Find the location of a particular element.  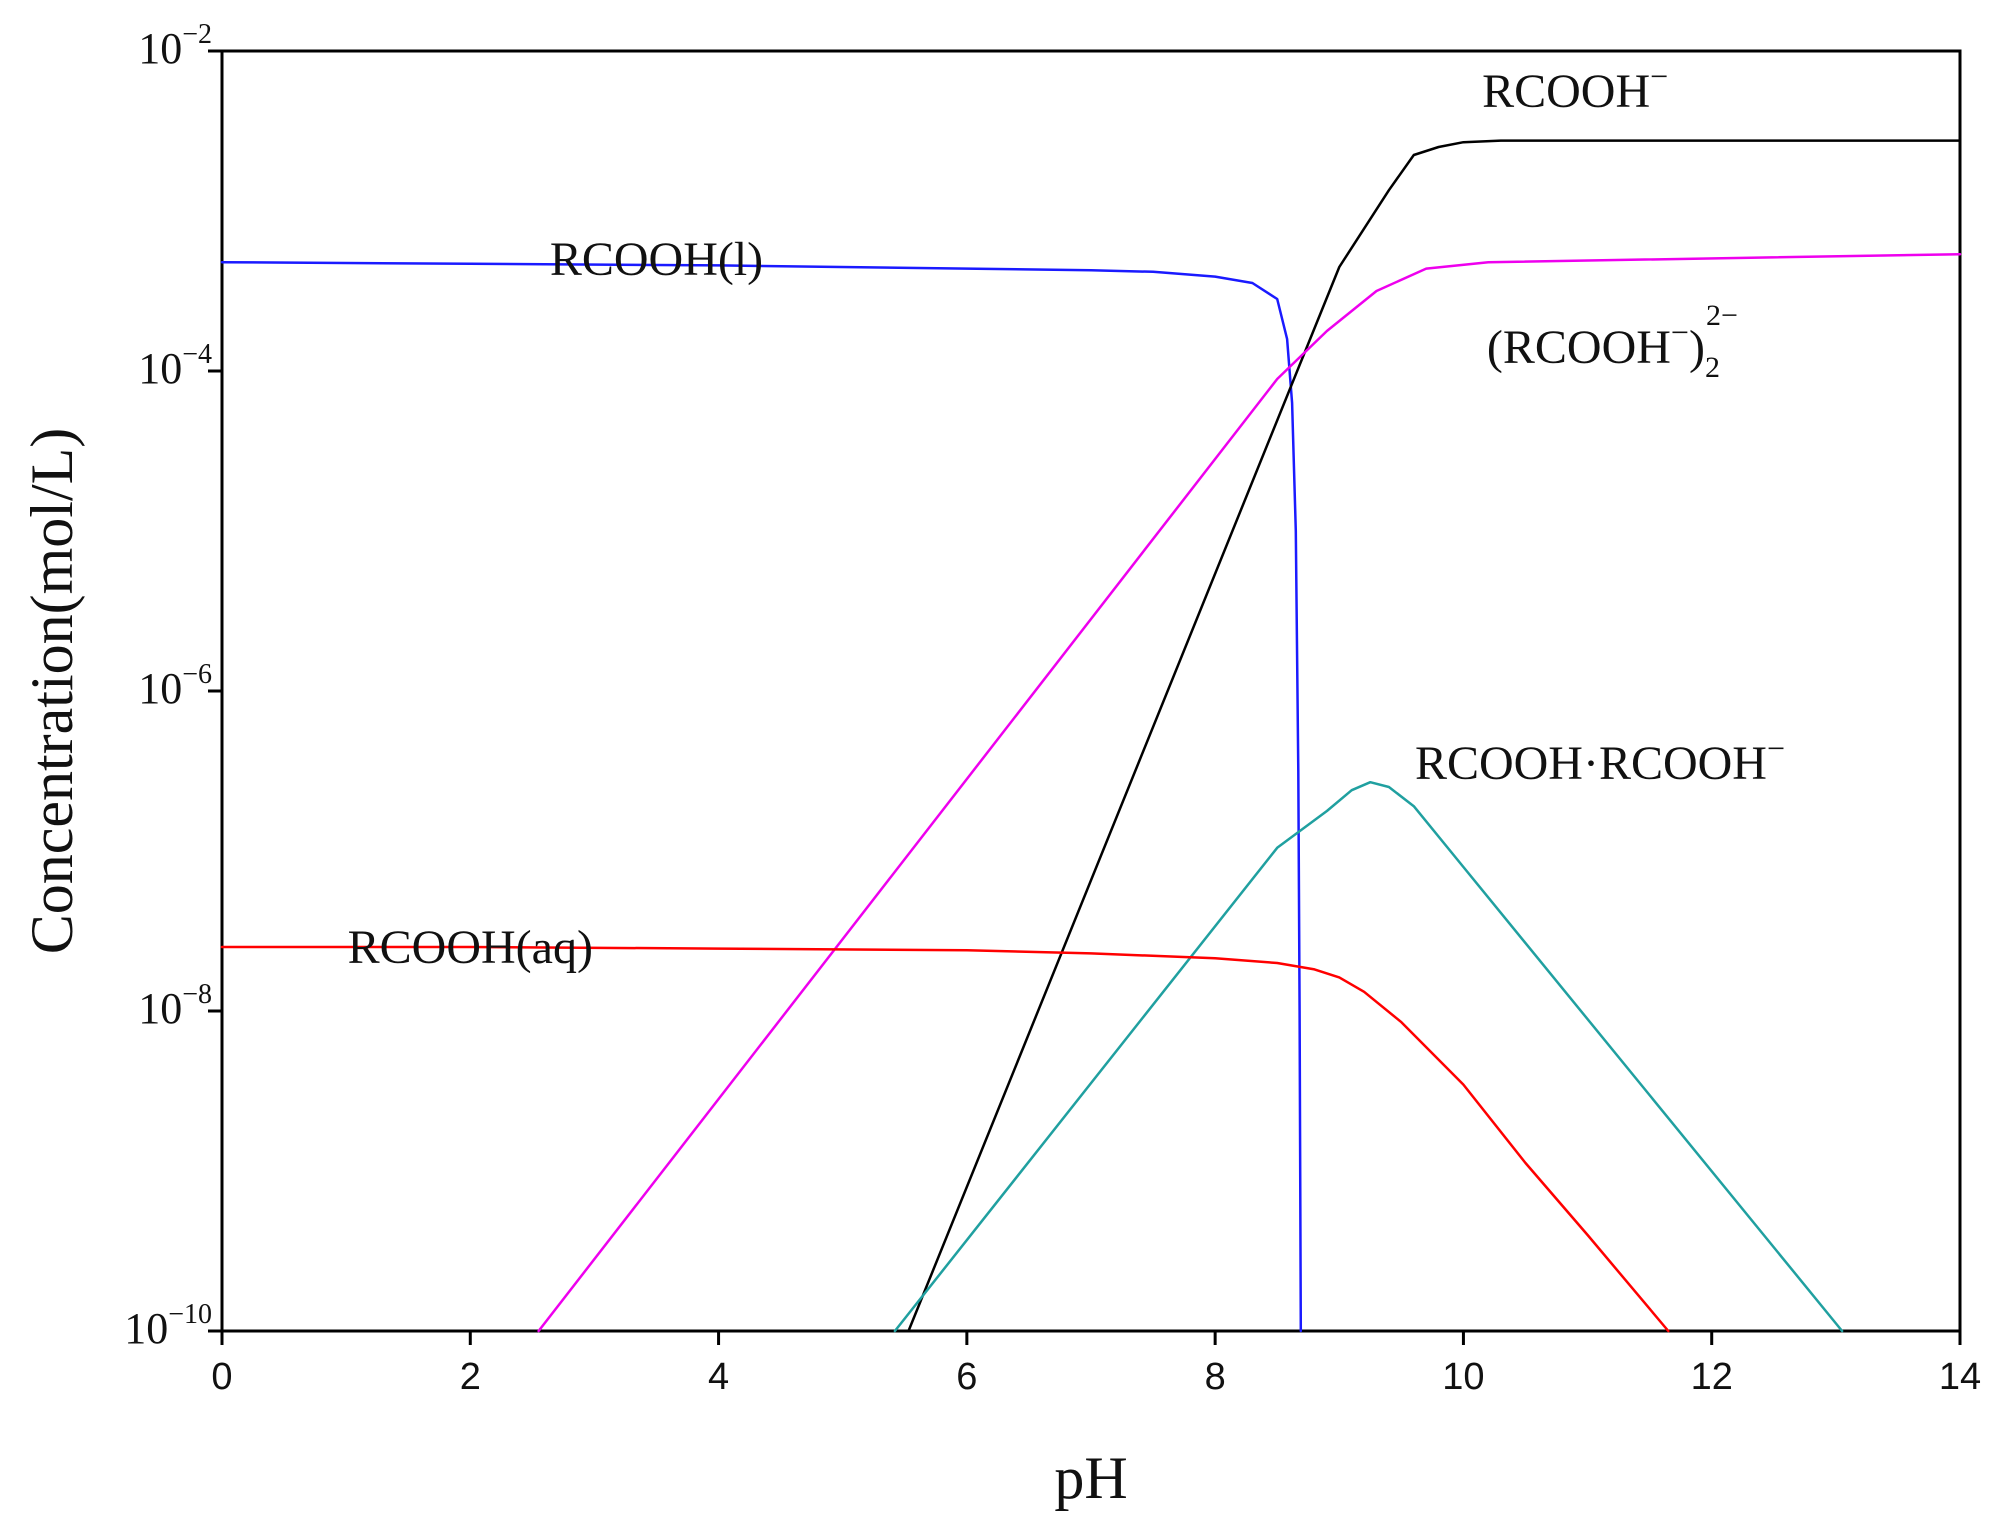

x-axis-title: pH is located at coordinates (1090, 1478).